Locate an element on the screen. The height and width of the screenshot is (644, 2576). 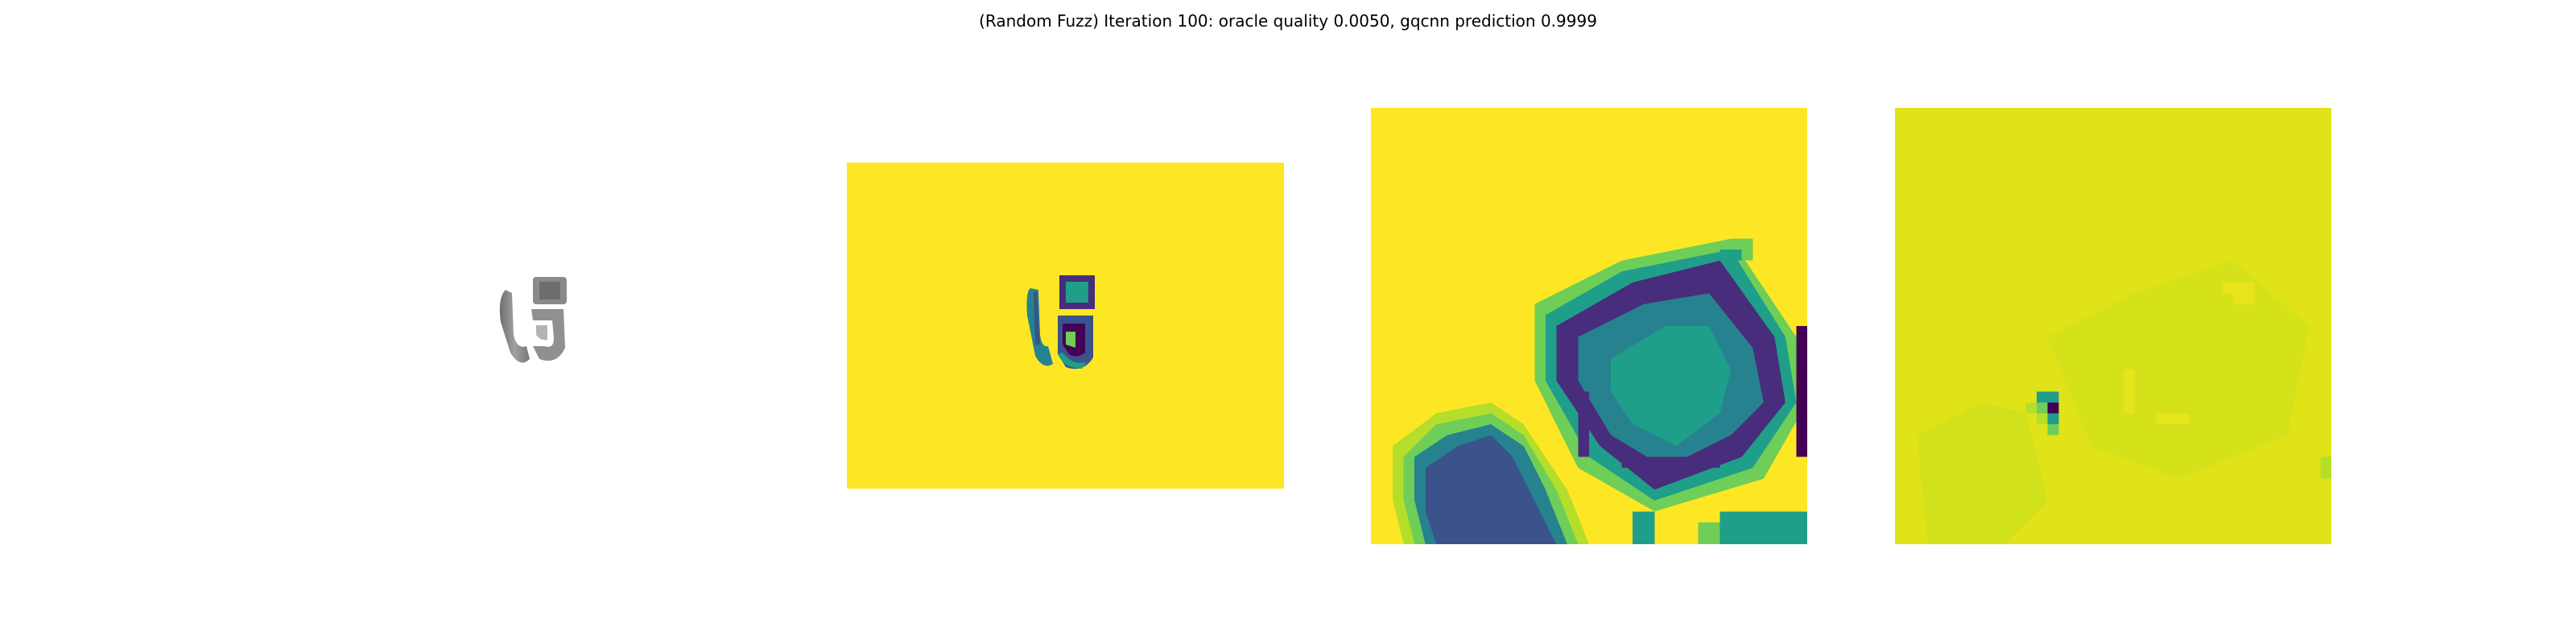
cropped-depth-panel is located at coordinates (1589, 326).